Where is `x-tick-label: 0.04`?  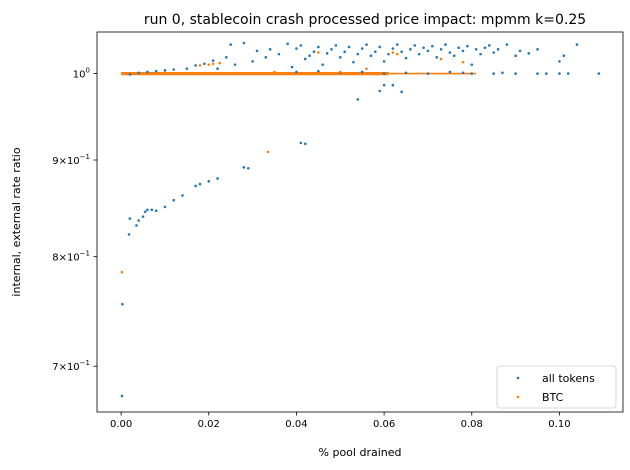
x-tick-label: 0.04 is located at coordinates (296, 424).